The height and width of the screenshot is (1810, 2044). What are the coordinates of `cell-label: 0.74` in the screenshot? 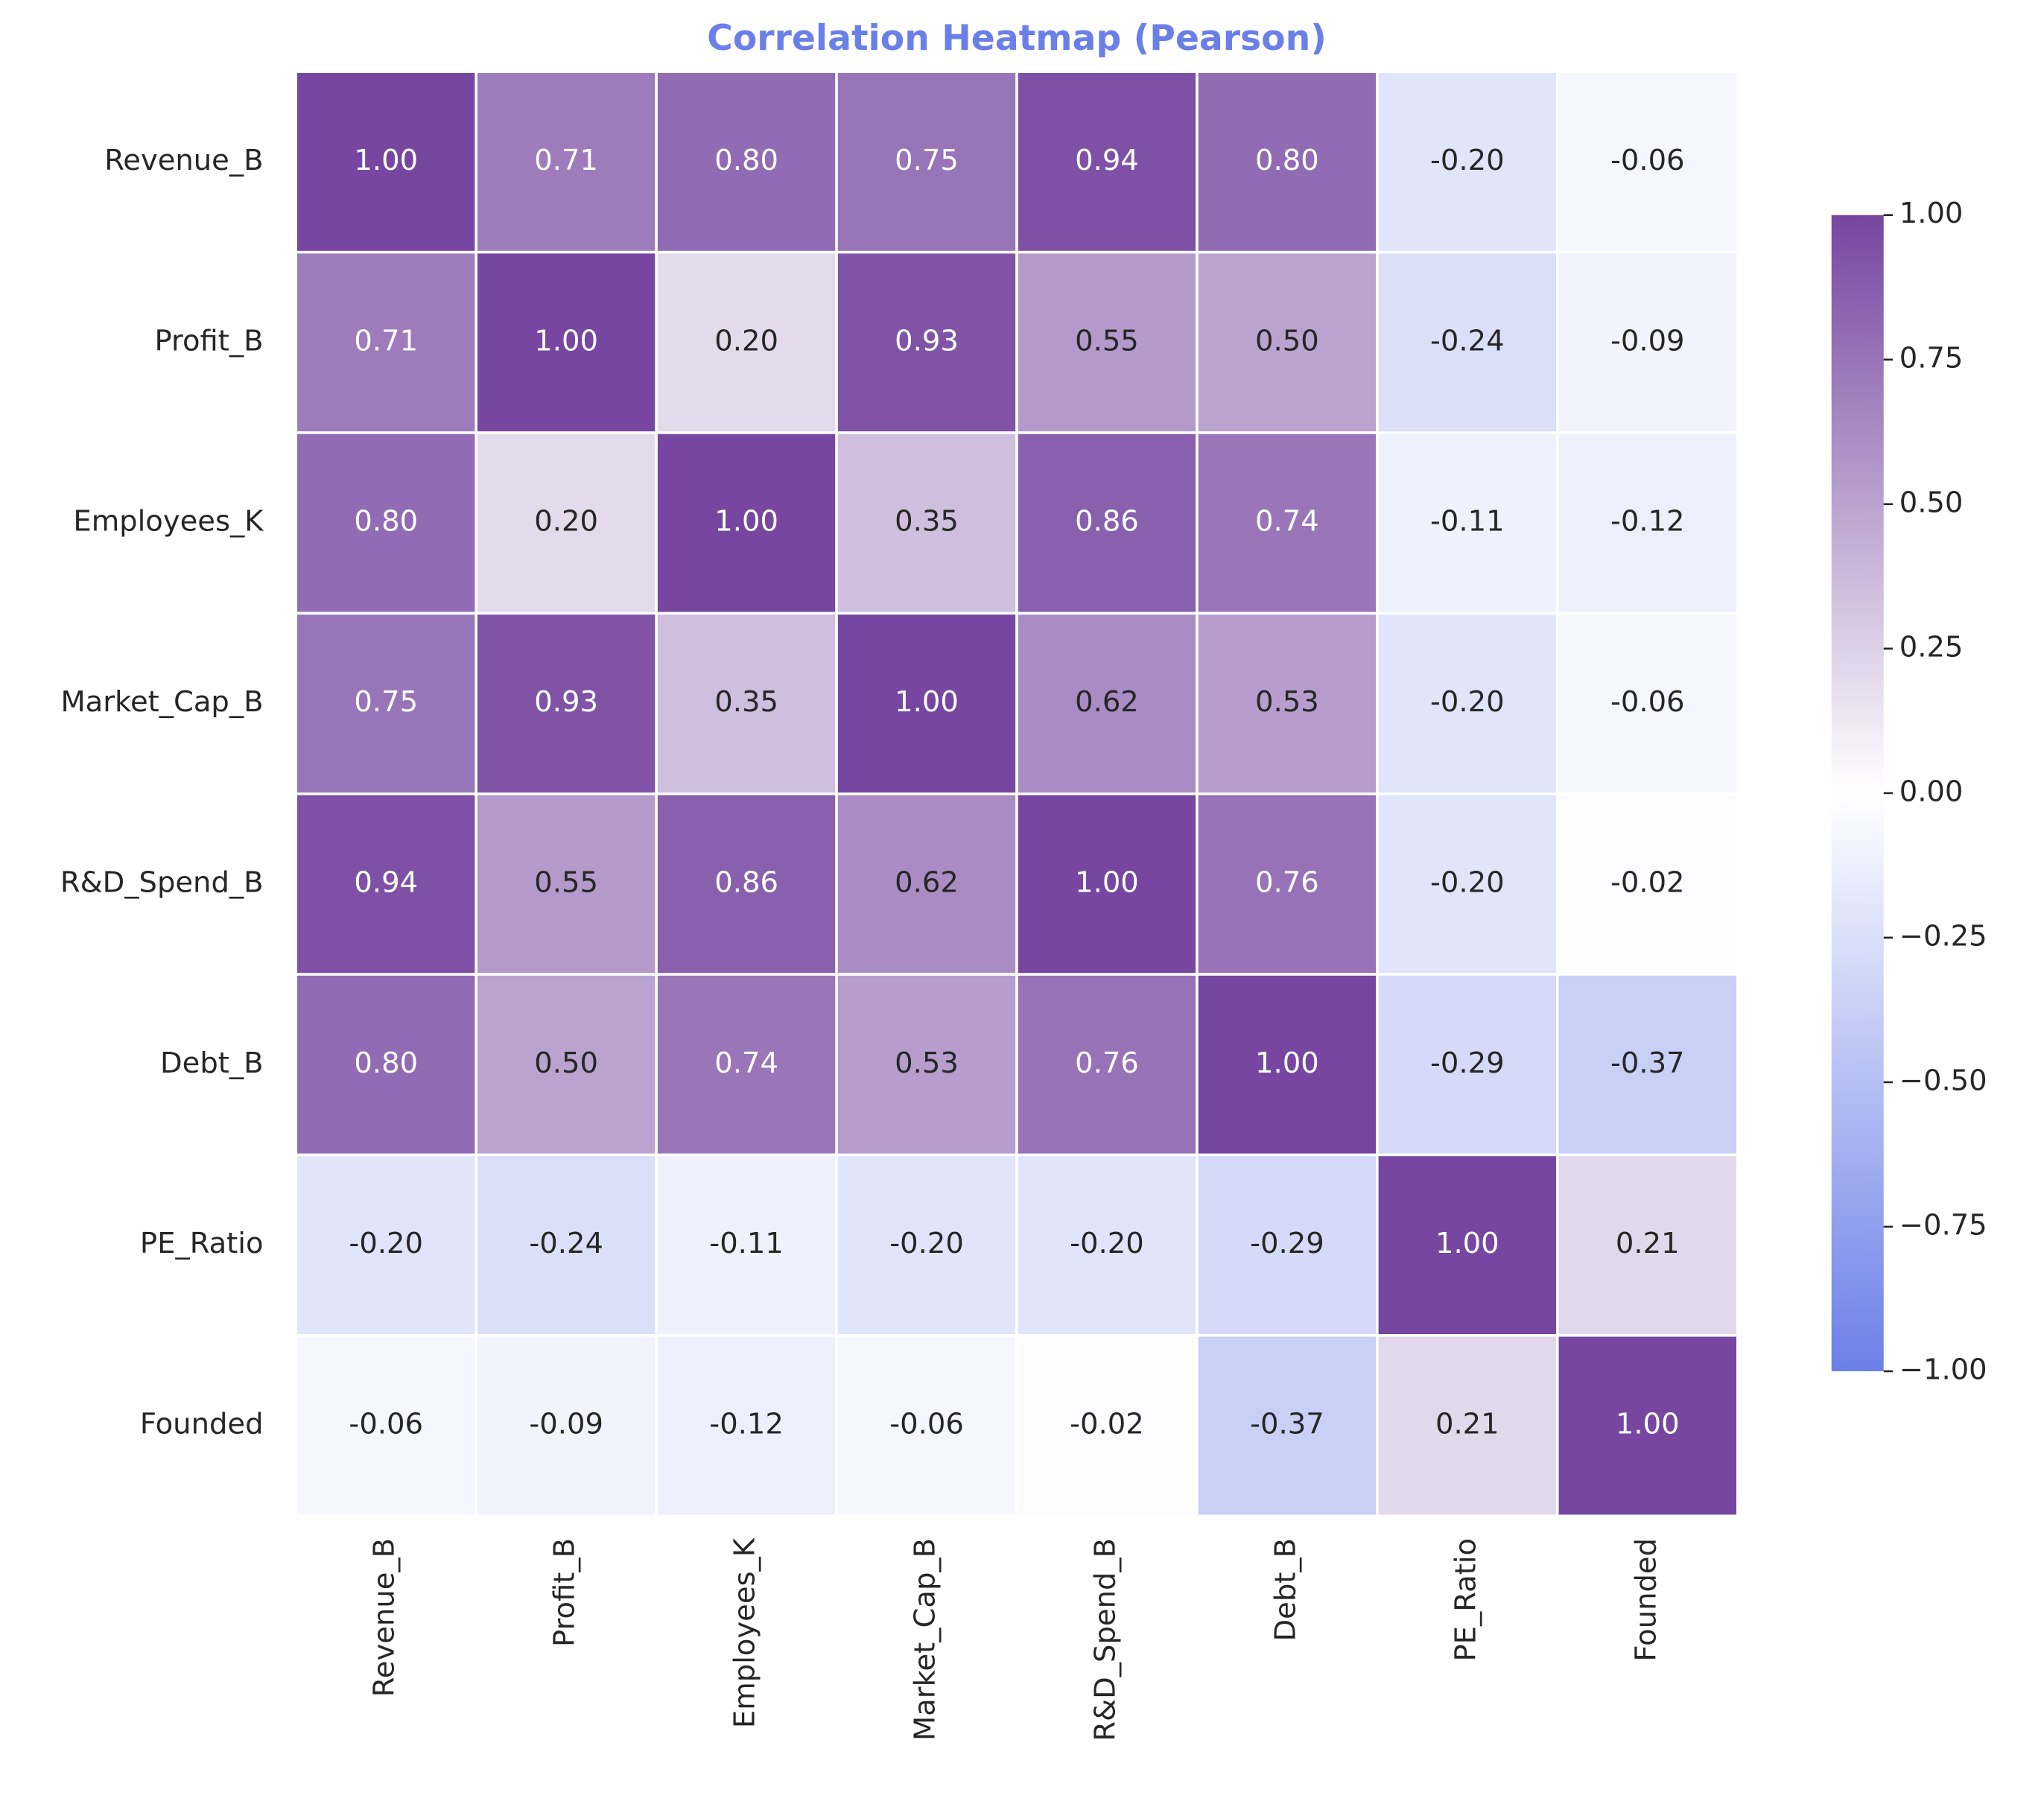 It's located at (746, 1064).